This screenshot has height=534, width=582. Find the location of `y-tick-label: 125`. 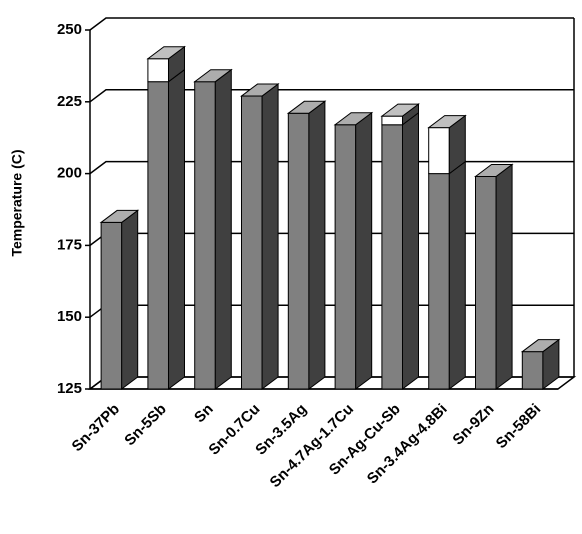

y-tick-label: 125 is located at coordinates (69, 388).